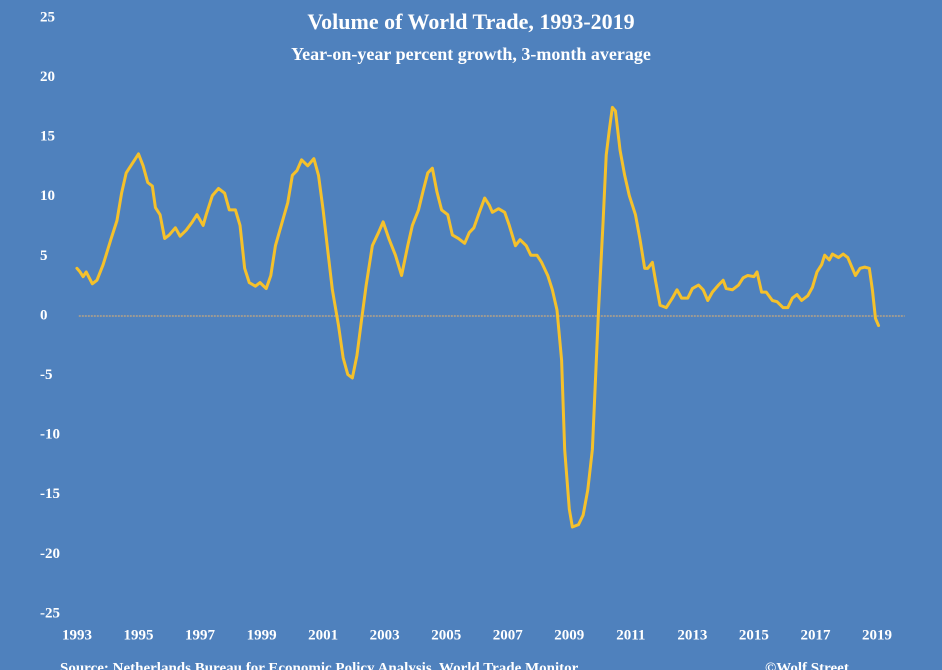 The image size is (942, 670). I want to click on x-tick-label: 2015, so click(754, 635).